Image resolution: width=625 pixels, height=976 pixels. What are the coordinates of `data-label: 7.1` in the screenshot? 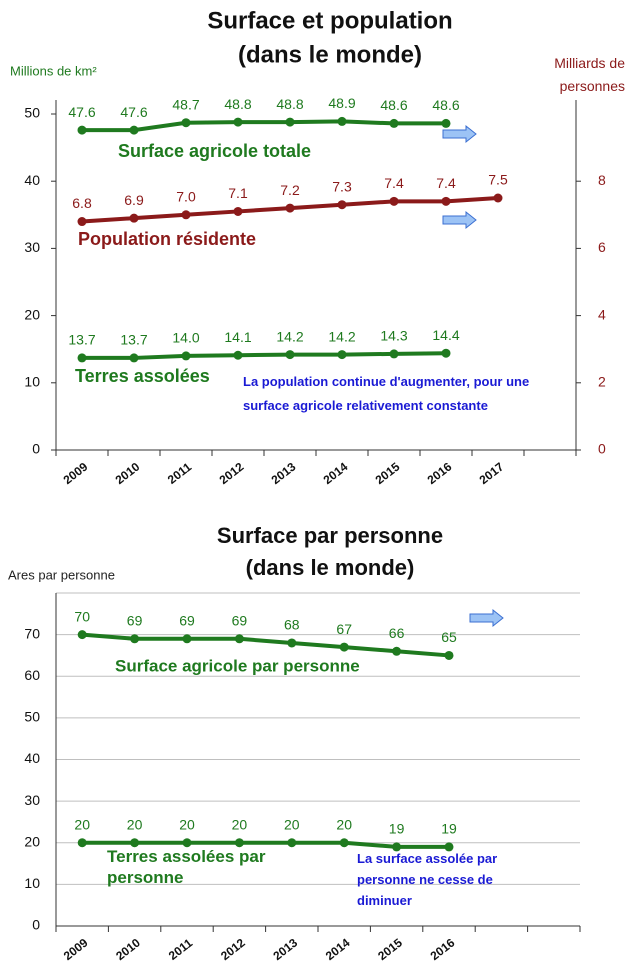 It's located at (238, 193).